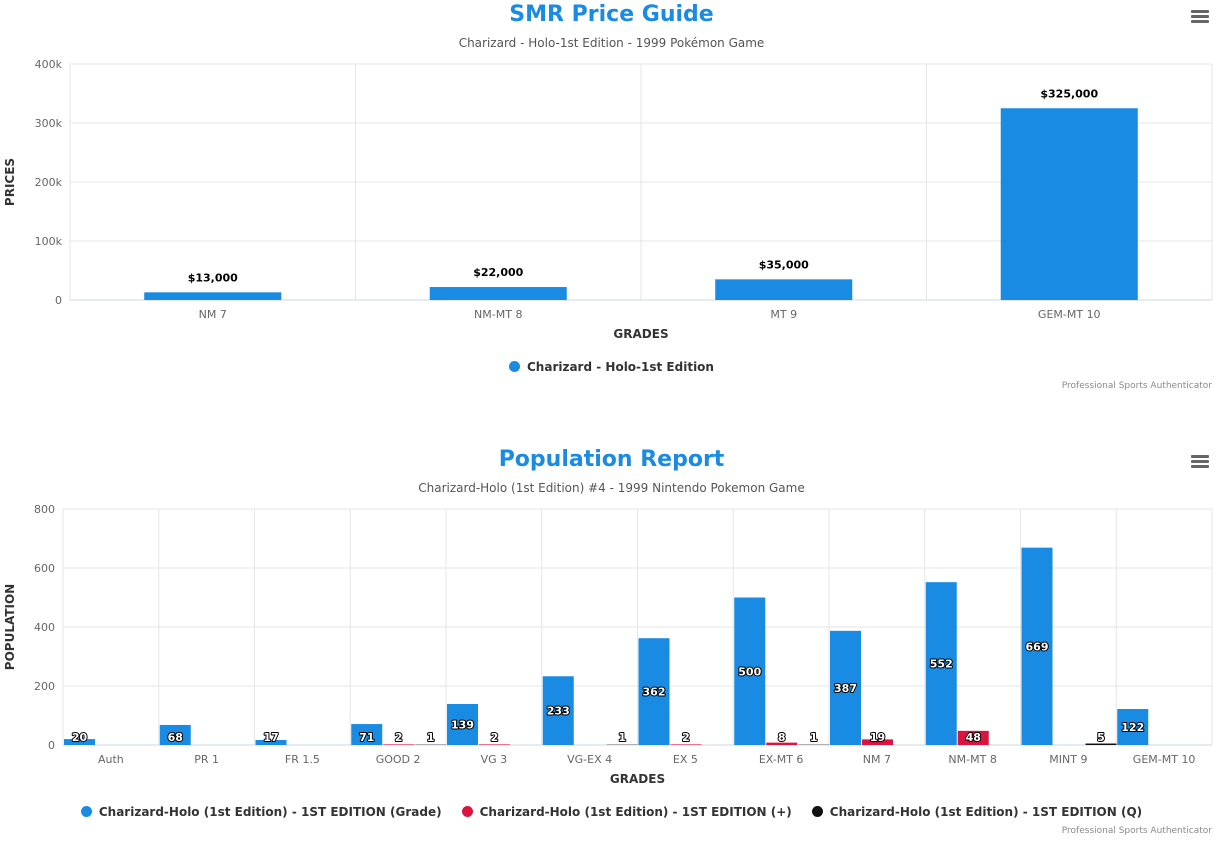  What do you see at coordinates (1069, 93) in the screenshot?
I see `data-label: $325,000` at bounding box center [1069, 93].